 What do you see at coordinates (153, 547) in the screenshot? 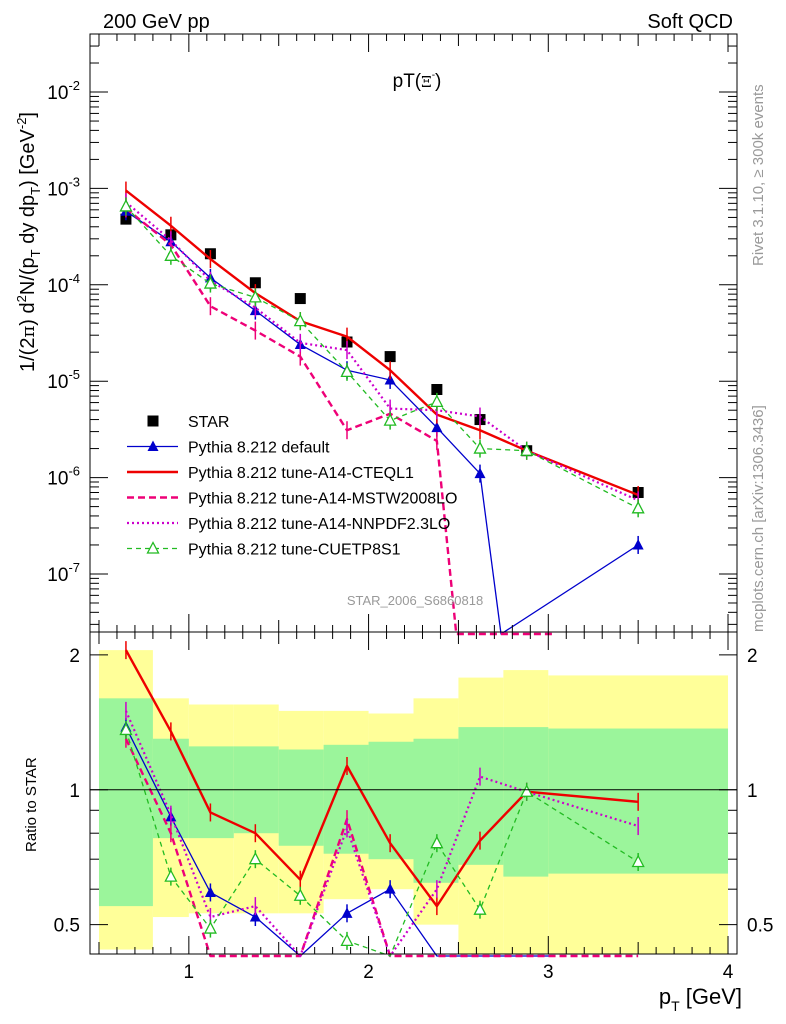
I see `legend-marker-cuetp` at bounding box center [153, 547].